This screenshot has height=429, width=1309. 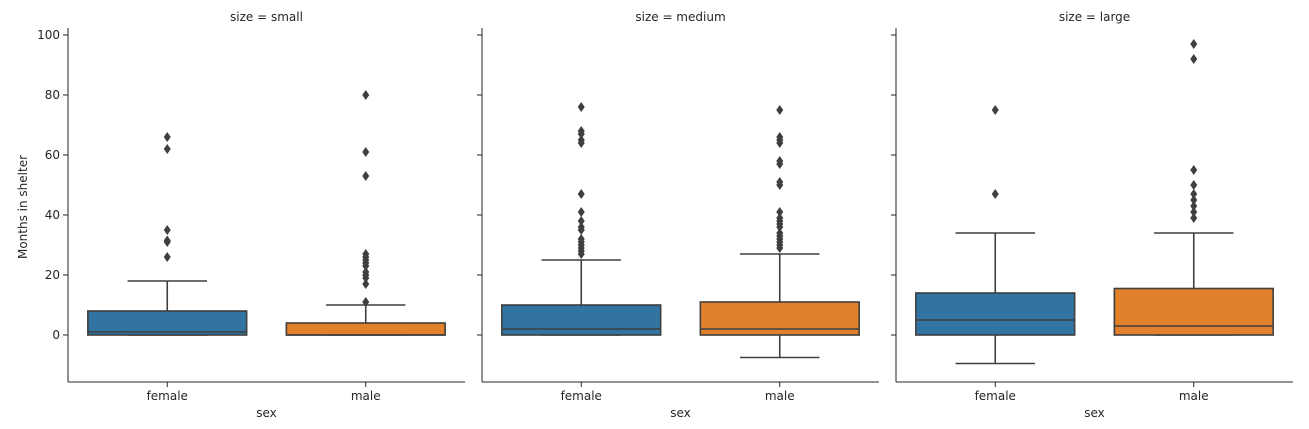 I want to click on y-tick-label: 80, so click(x=52, y=95).